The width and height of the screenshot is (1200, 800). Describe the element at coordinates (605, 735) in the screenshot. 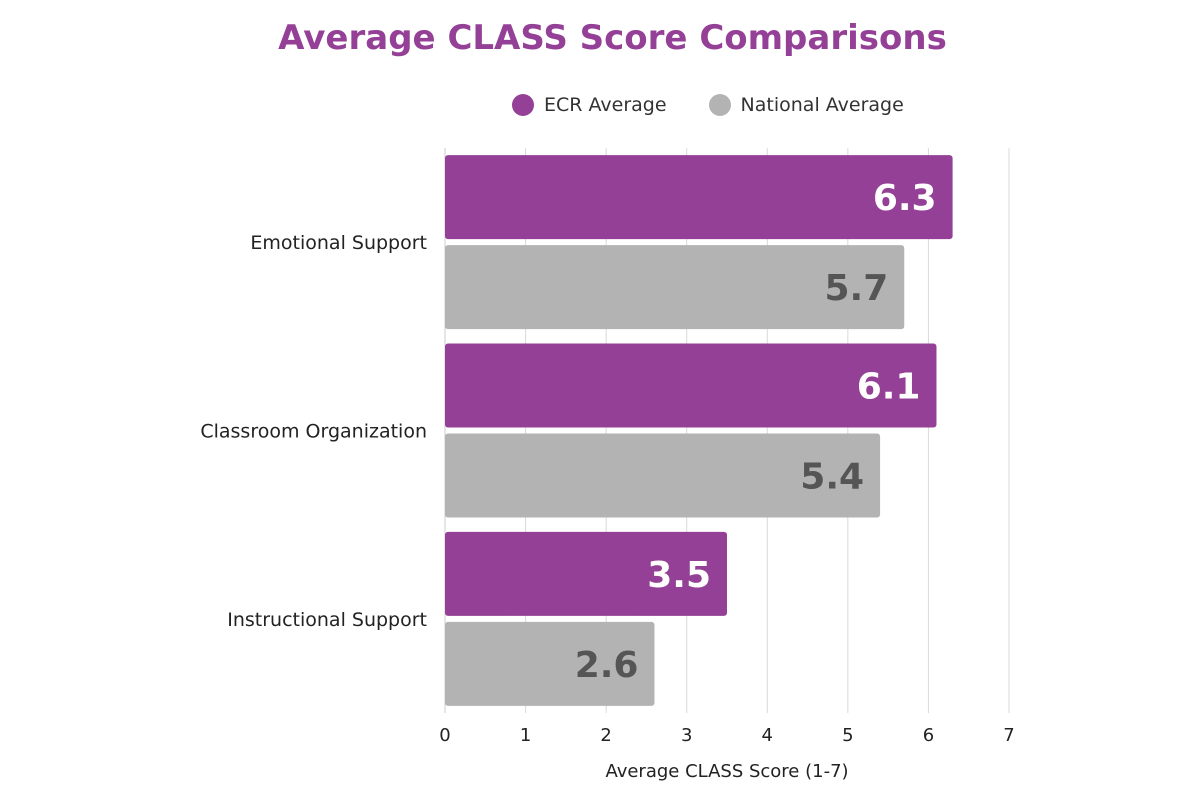

I see `x-tick-label: 2` at that location.